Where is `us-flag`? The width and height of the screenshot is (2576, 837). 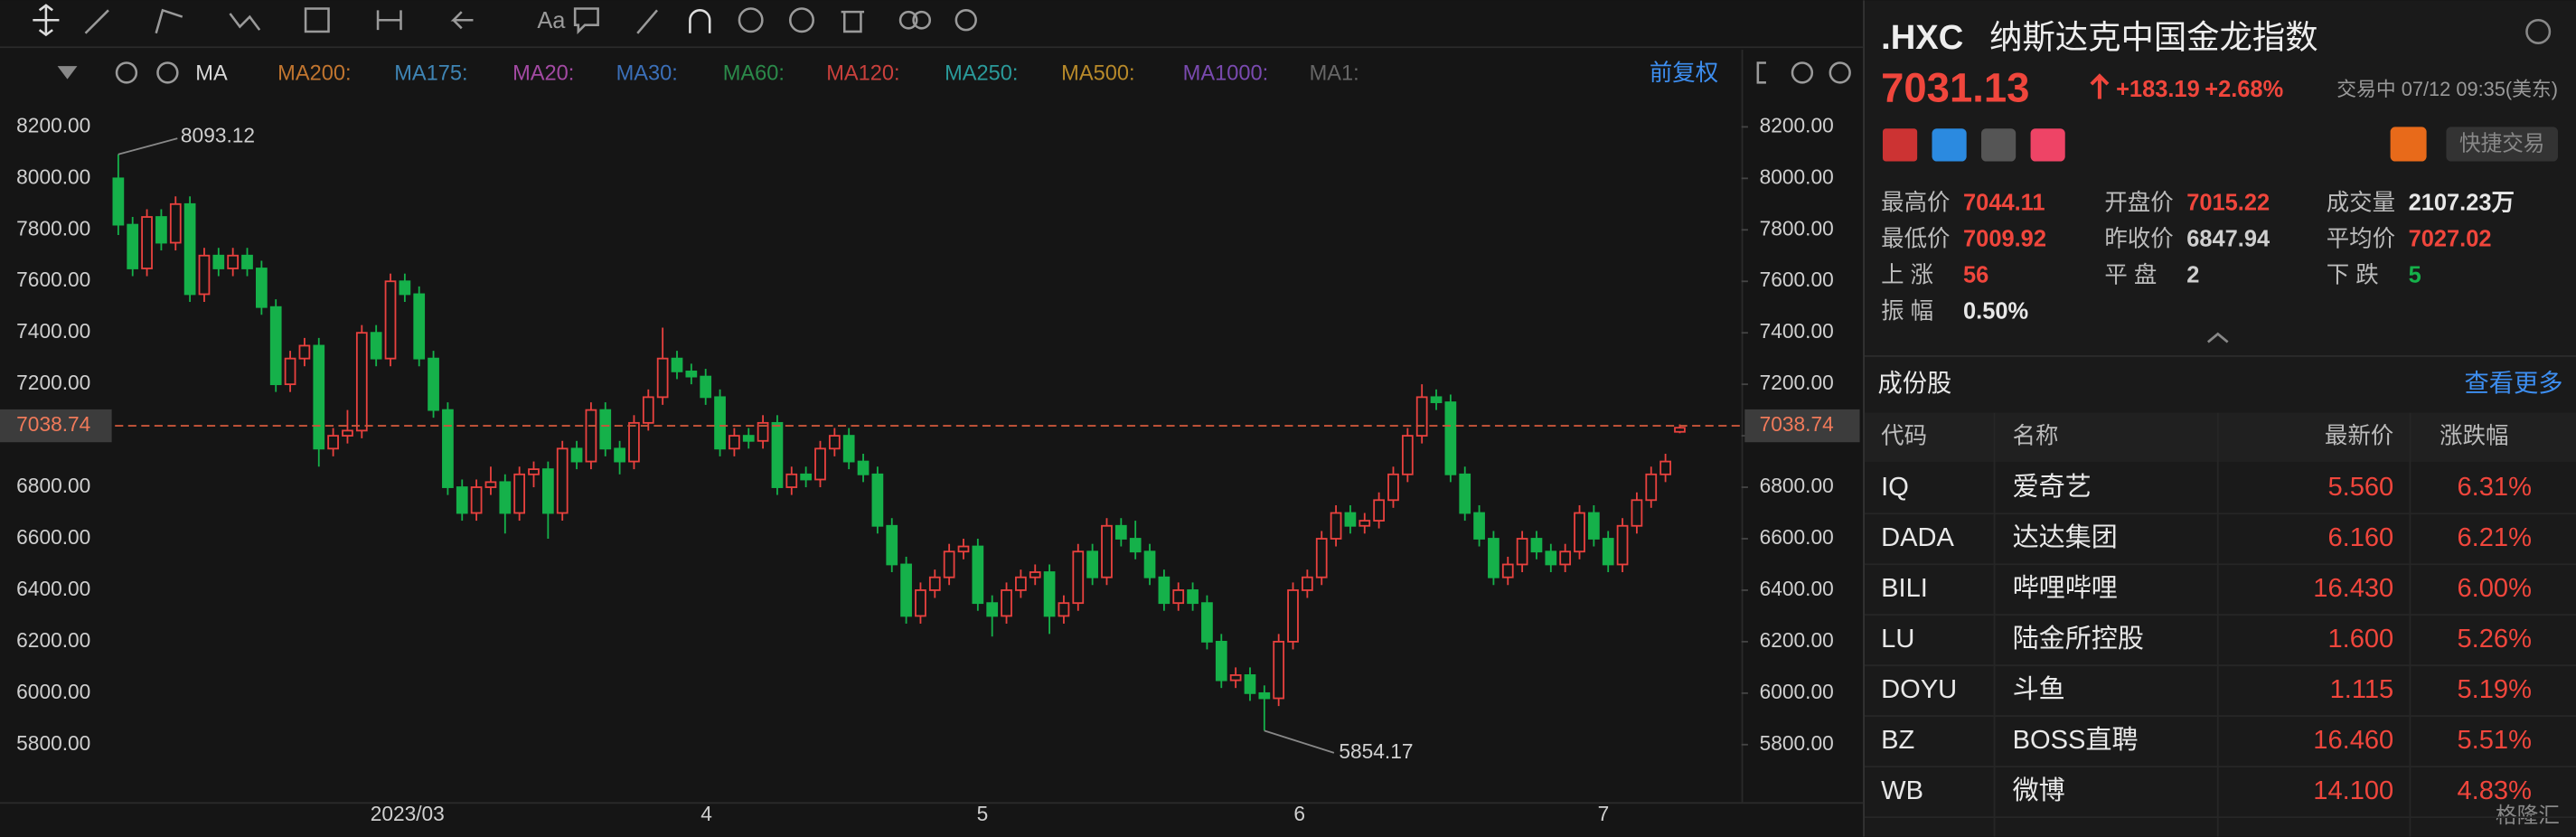
us-flag is located at coordinates (1900, 145).